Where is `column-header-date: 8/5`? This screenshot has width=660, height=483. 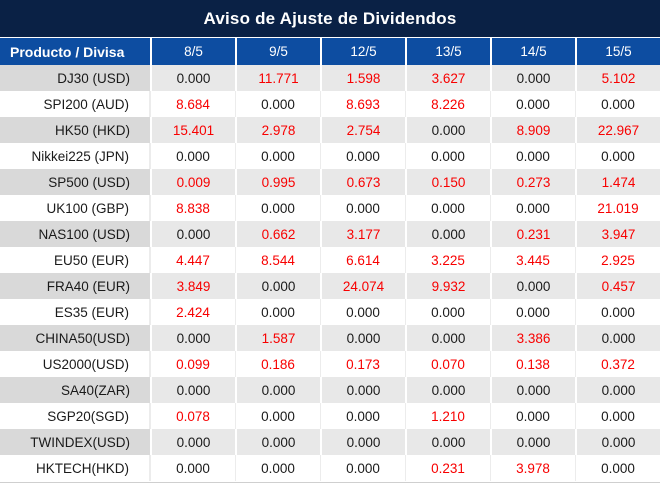
column-header-date: 8/5 is located at coordinates (192, 51).